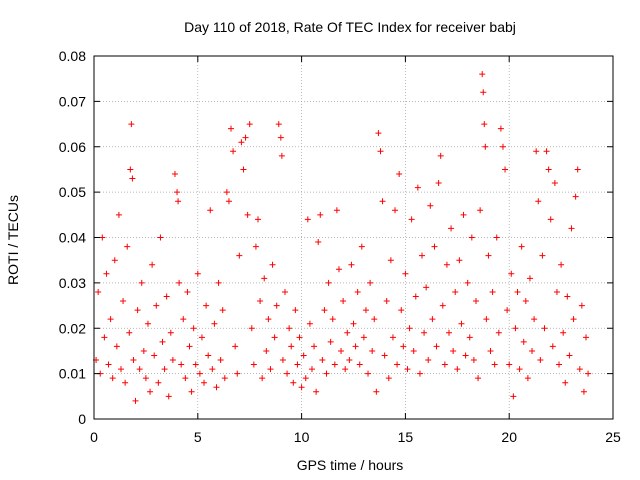 The image size is (640, 480). What do you see at coordinates (72, 101) in the screenshot?
I see `y-tick-label: 0.07` at bounding box center [72, 101].